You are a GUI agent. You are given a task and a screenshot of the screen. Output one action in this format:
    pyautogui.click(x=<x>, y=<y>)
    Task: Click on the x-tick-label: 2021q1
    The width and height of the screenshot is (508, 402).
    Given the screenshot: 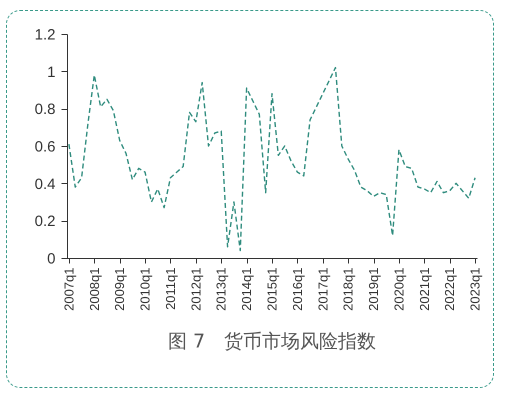 What is the action you would take?
    pyautogui.click(x=424, y=289)
    